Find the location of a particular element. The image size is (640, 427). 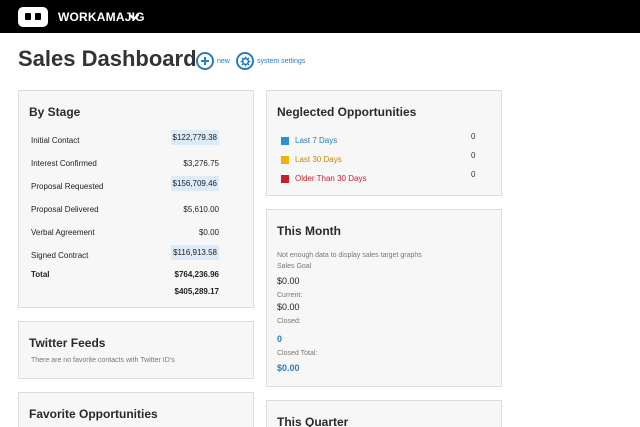

gear-icon is located at coordinates (245, 61).